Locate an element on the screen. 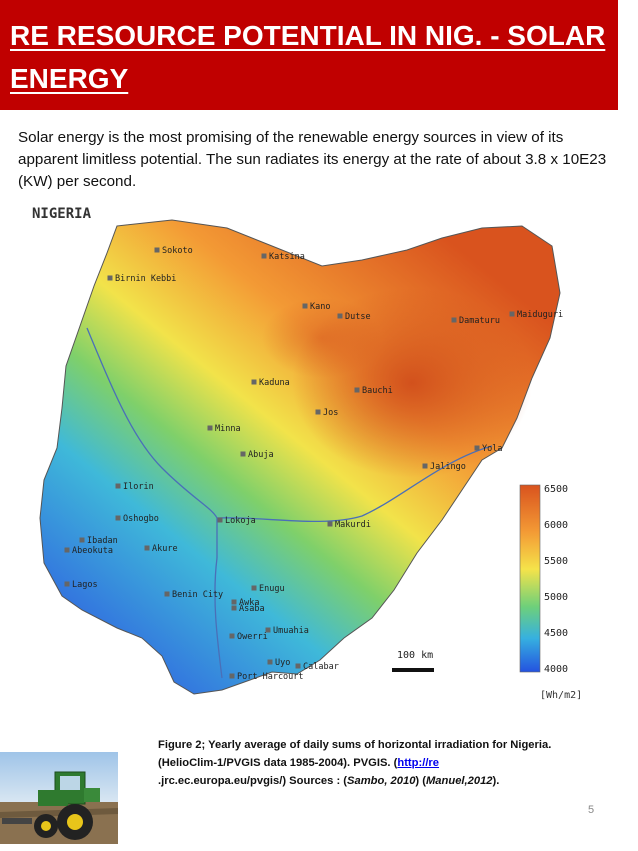 The image size is (638, 851). city-label: Owerri is located at coordinates (252, 637).